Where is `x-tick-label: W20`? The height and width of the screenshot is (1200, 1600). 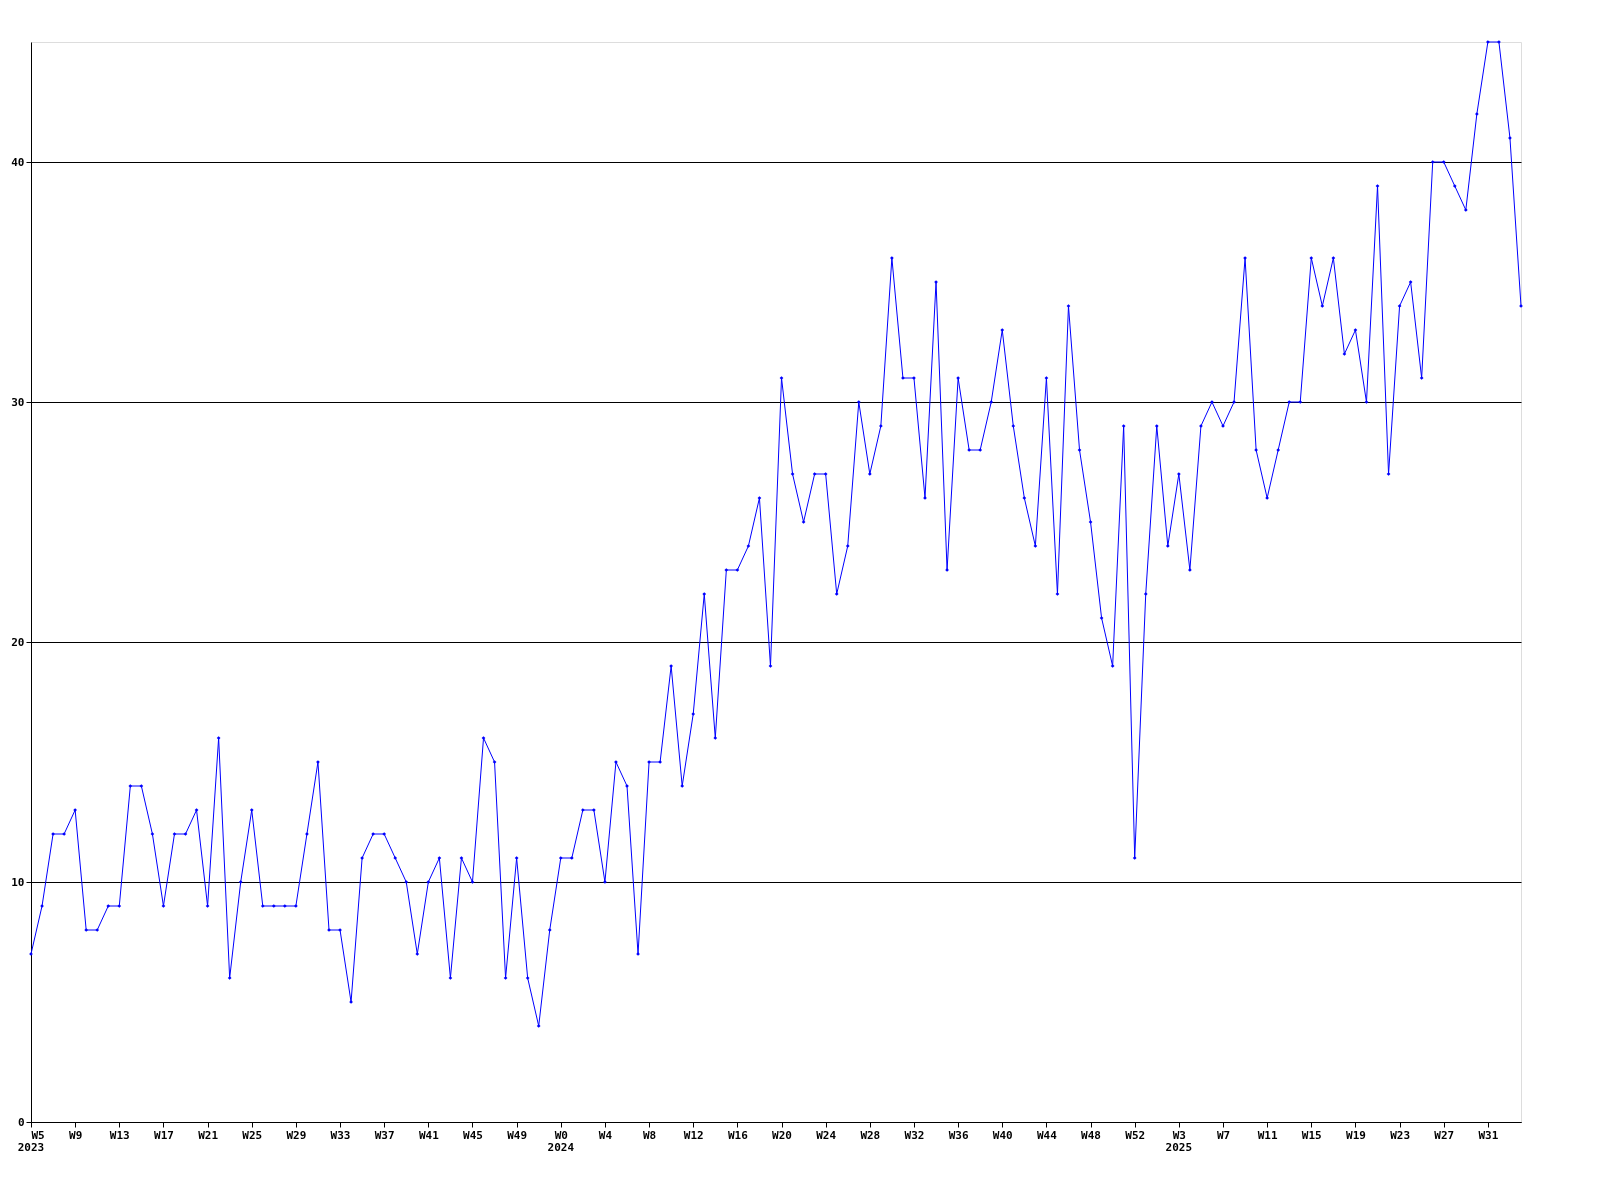
x-tick-label: W20 is located at coordinates (782, 1135).